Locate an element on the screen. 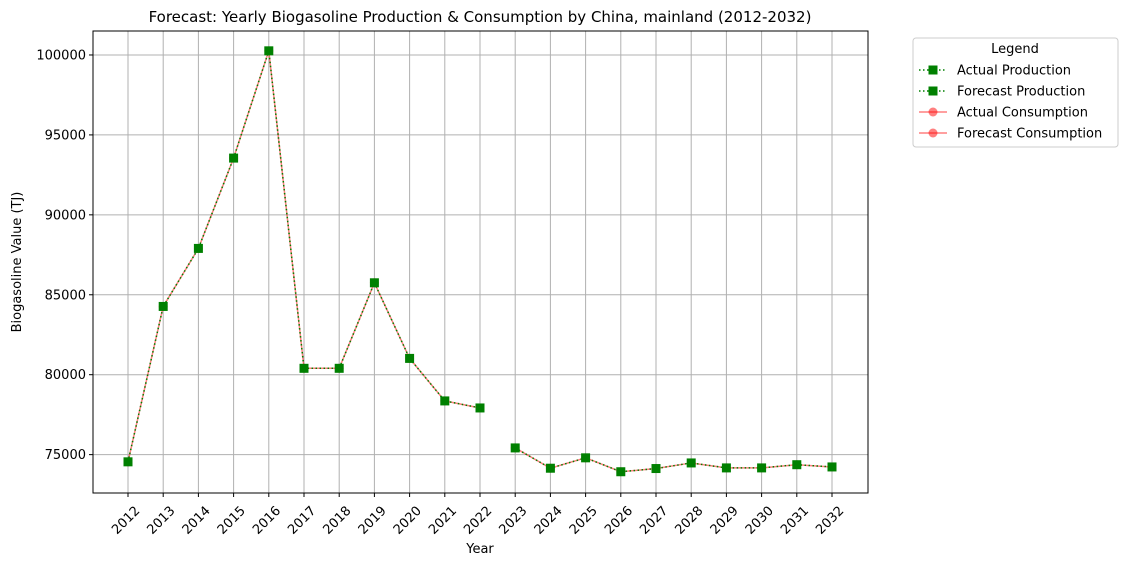 The height and width of the screenshot is (566, 1128). x-tick-label: 2026 is located at coordinates (619, 521).